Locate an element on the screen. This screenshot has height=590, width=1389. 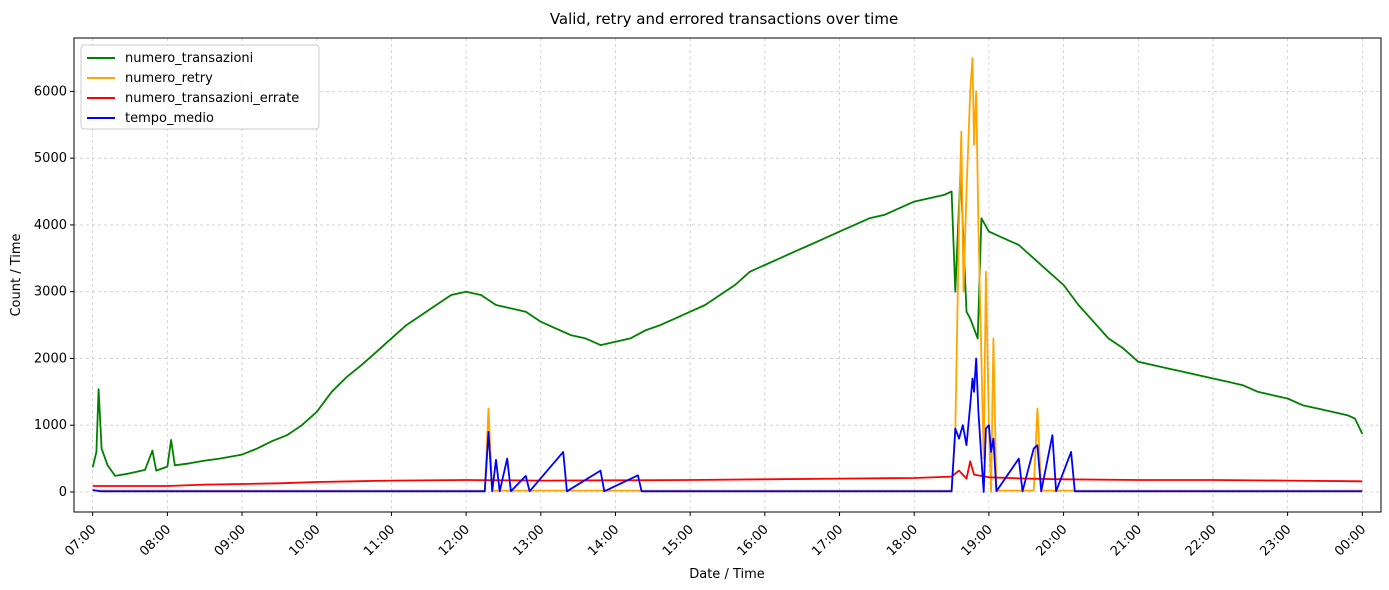
y-axis: 0 1000 2000 3000 4000 5000 6000 is located at coordinates (54, 292).